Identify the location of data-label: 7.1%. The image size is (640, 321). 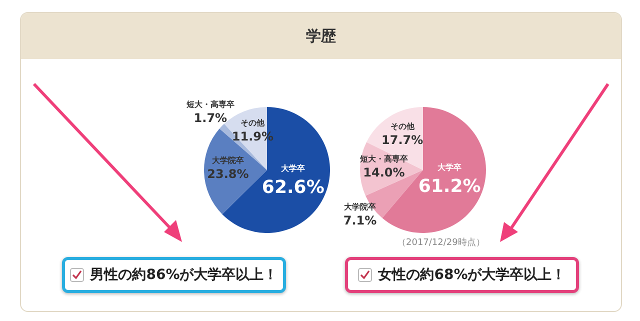
(360, 220).